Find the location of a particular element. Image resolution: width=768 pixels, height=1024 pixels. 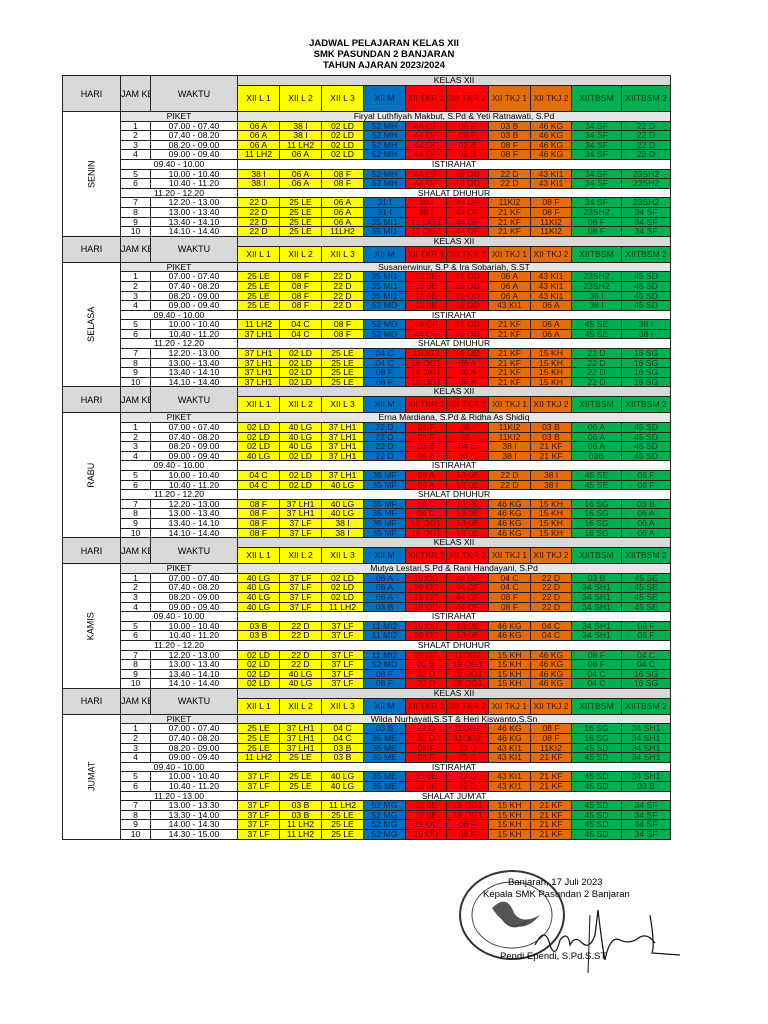

lesson-cell: 11 MI2 is located at coordinates (384, 635).